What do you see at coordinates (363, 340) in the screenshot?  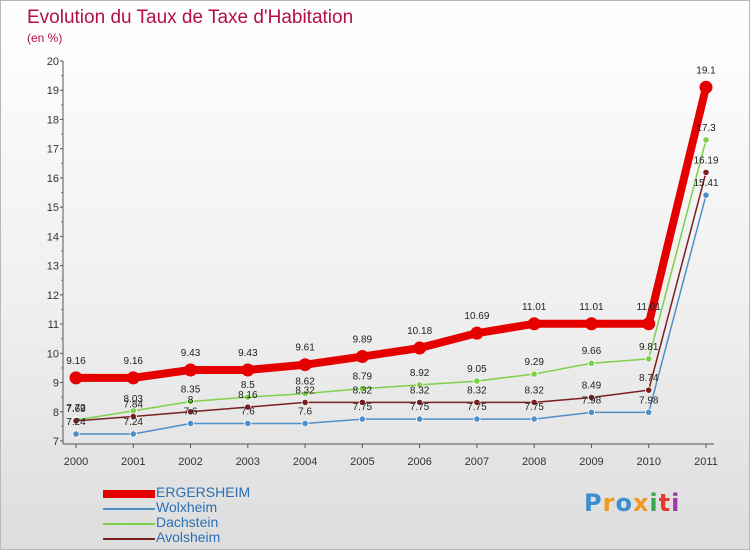 I see `data-label: 9.89` at bounding box center [363, 340].